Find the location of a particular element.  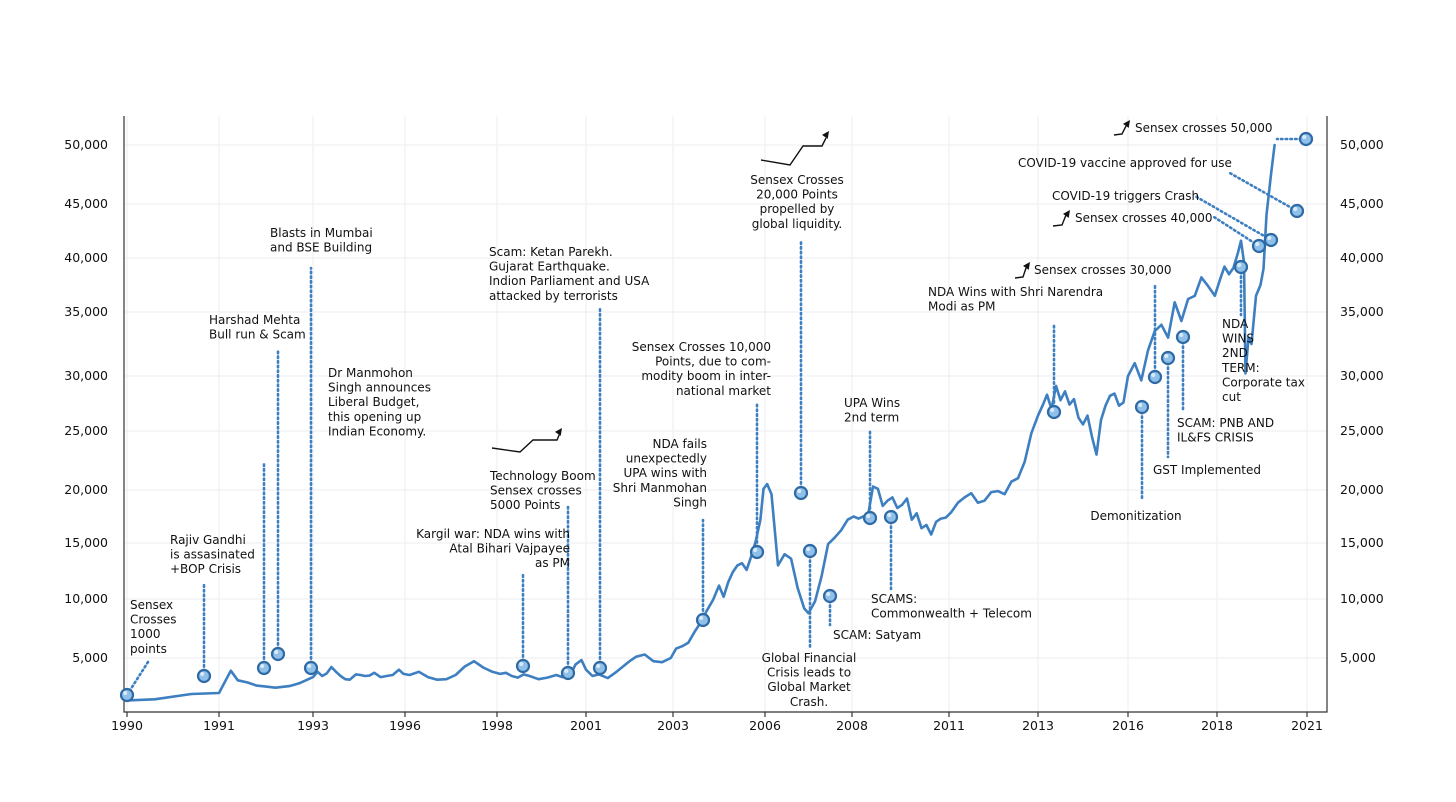

y-tick-label-right: 15,000 is located at coordinates (1362, 542).